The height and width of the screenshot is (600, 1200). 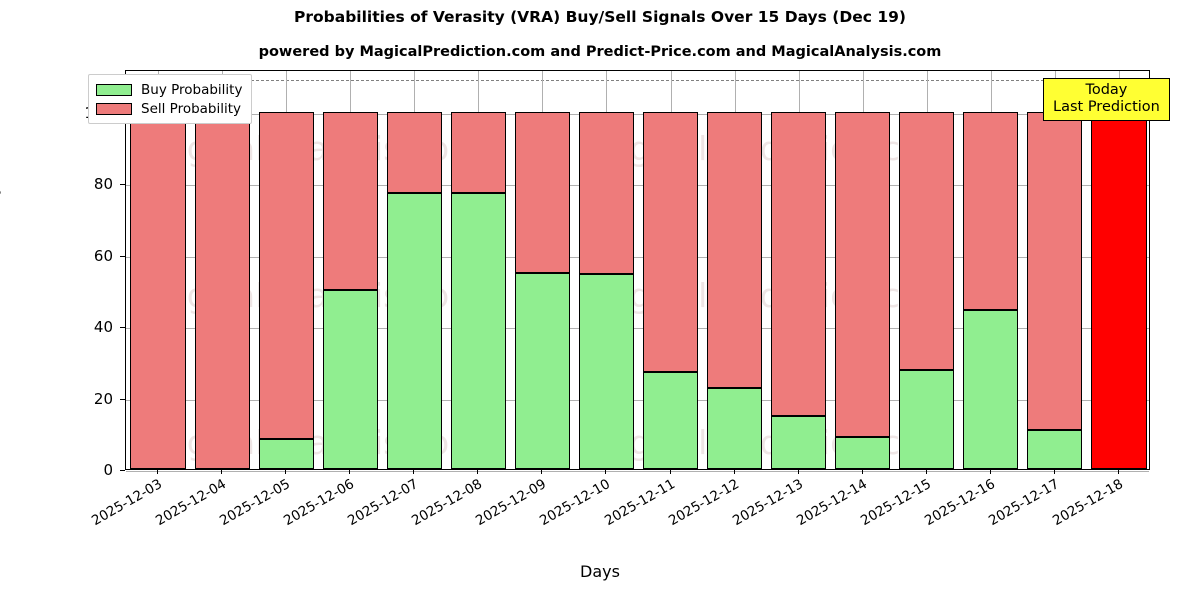 I want to click on y-axis-label: Probability, so click(x=0, y=227).